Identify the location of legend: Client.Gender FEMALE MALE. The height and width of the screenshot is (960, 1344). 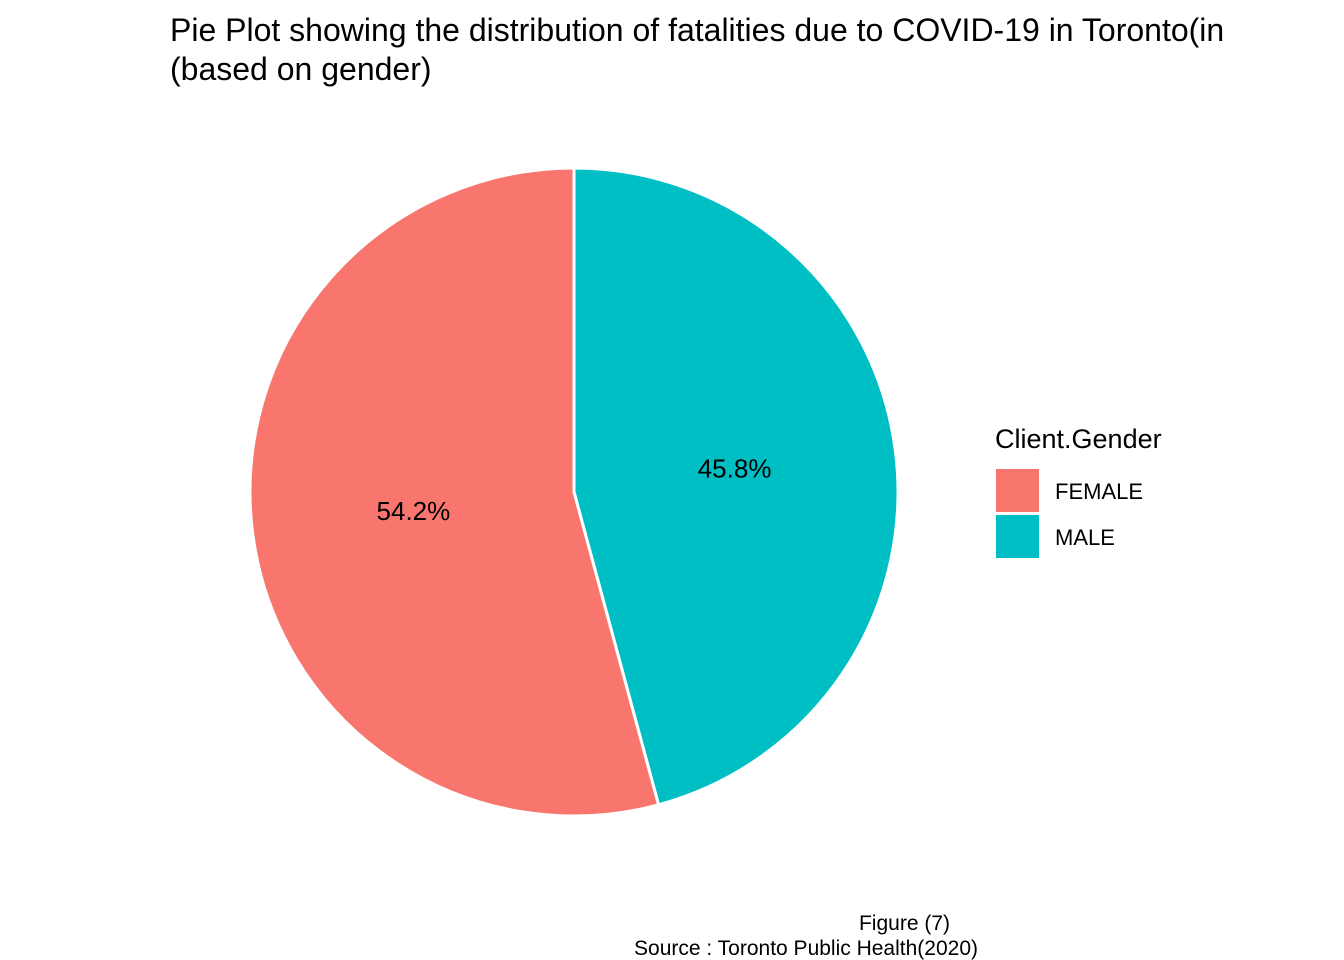
(1078, 491).